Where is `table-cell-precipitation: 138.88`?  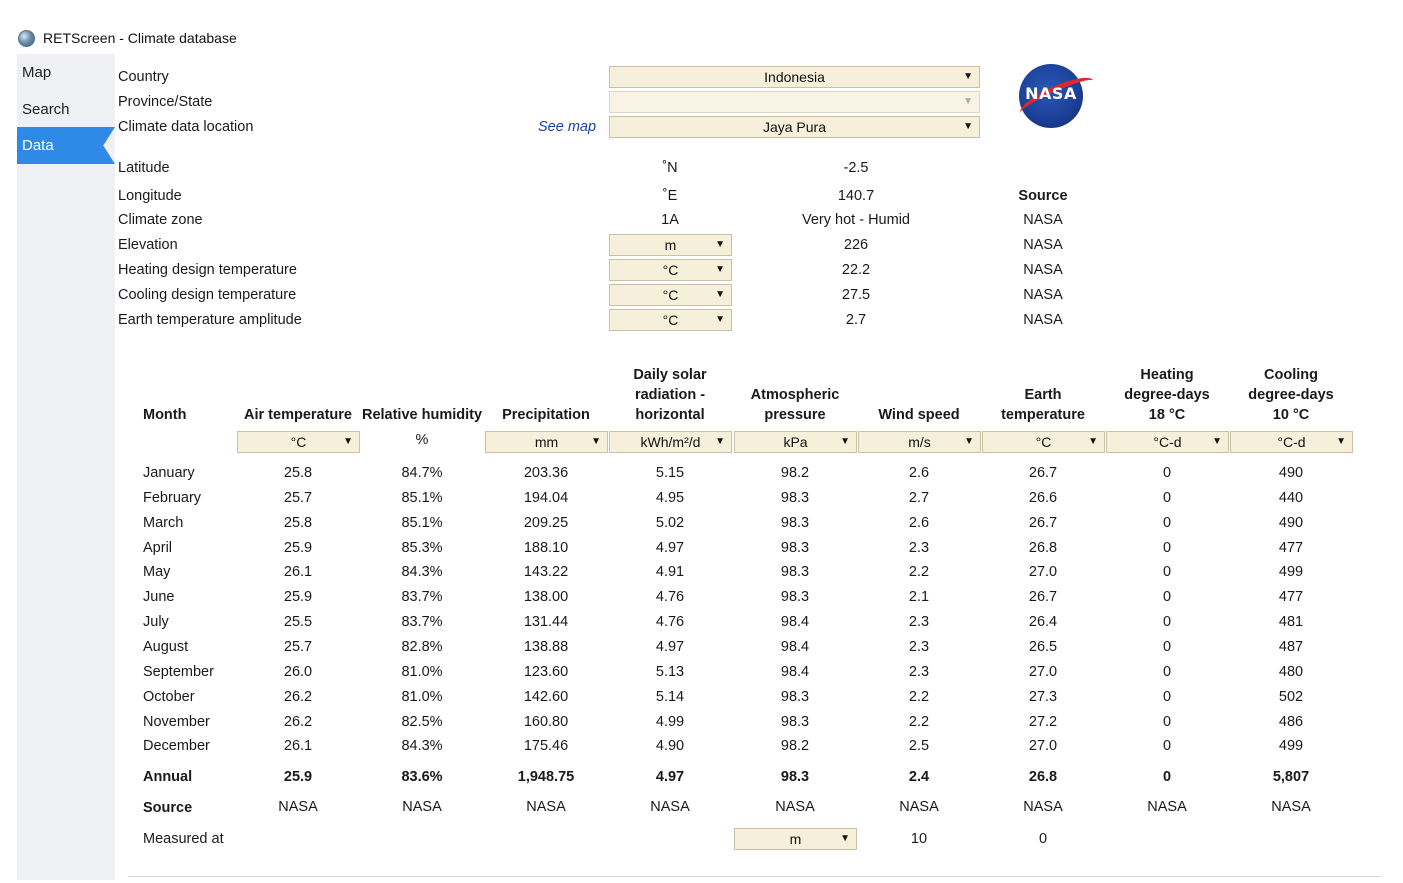 table-cell-precipitation: 138.88 is located at coordinates (546, 646).